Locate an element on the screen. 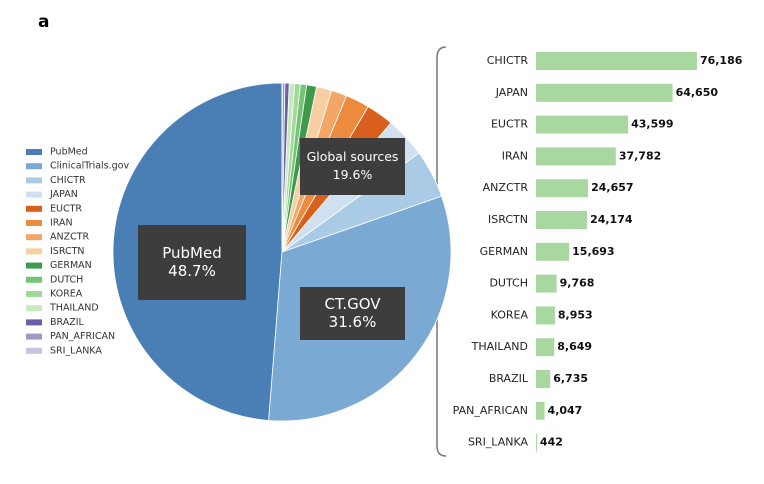 The width and height of the screenshot is (764, 484). value-label: 8,649 is located at coordinates (574, 346).